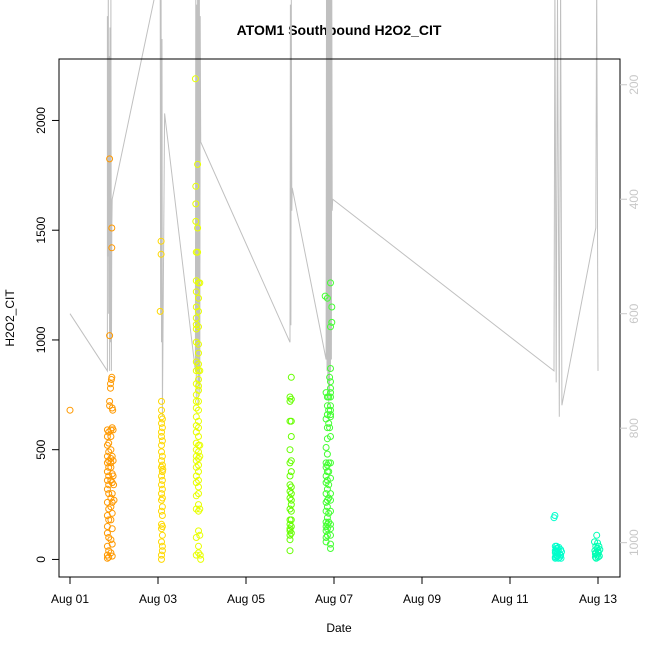 The height and width of the screenshot is (650, 650). What do you see at coordinates (634, 428) in the screenshot?
I see `y2-tick-label: 800` at bounding box center [634, 428].